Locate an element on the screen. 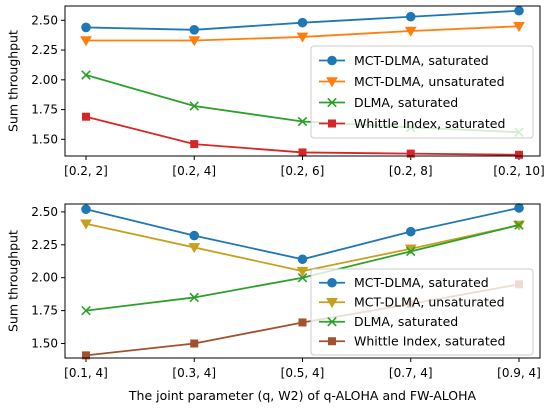 Image resolution: width=550 pixels, height=409 pixels. series-line is located at coordinates (302, 234).